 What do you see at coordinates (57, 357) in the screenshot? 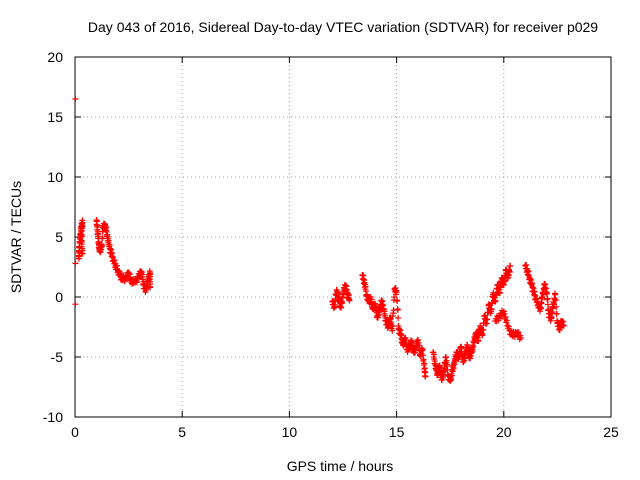
I see `y-tick-label: -5` at bounding box center [57, 357].